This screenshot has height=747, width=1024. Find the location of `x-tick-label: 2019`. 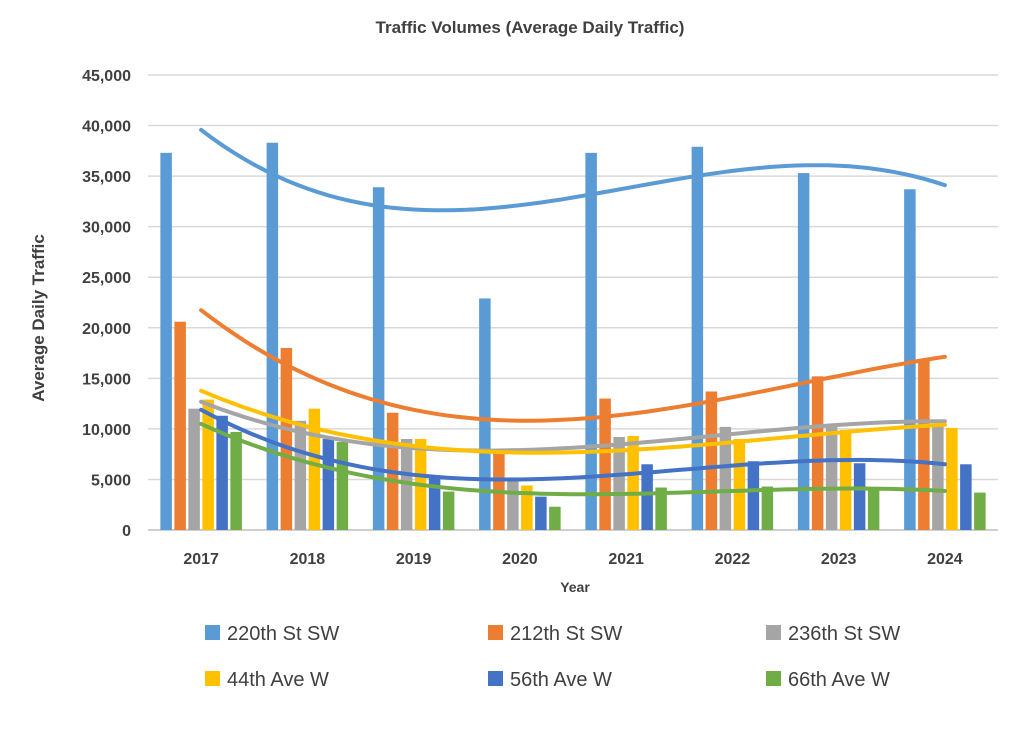

x-tick-label: 2019 is located at coordinates (414, 559).